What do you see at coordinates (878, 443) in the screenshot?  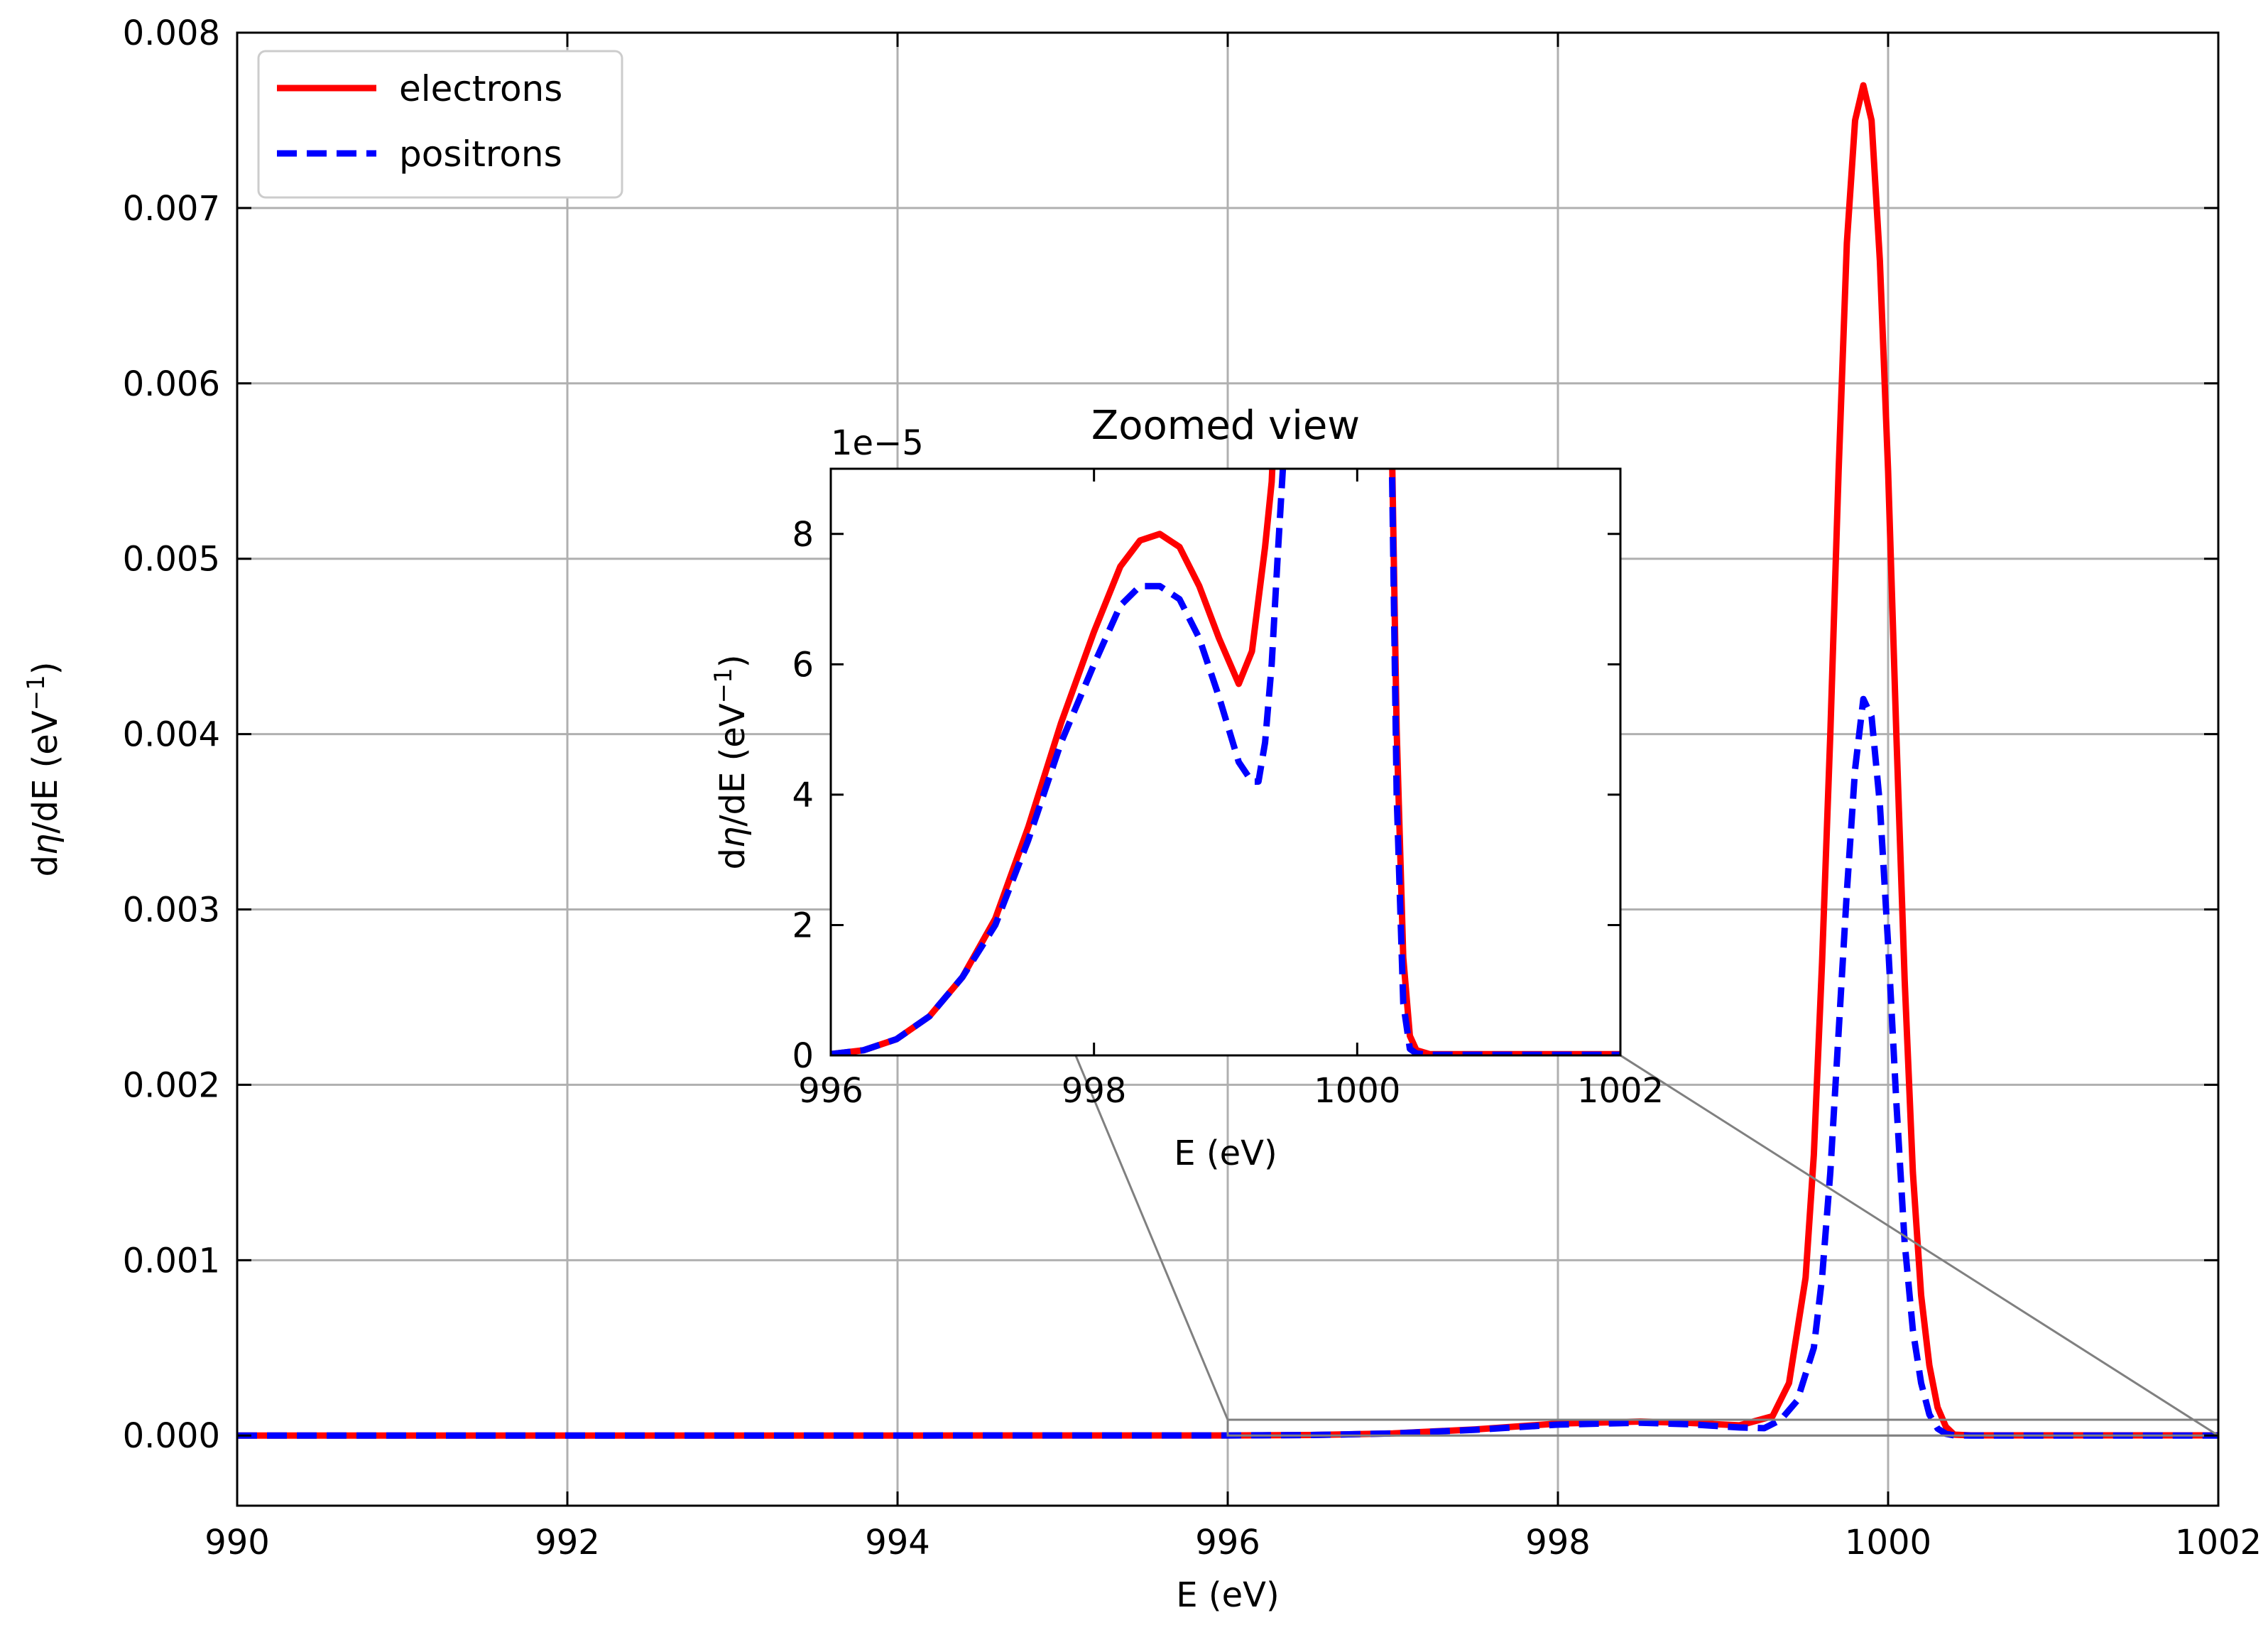 I see `inset-offset-text: 1e−5` at bounding box center [878, 443].